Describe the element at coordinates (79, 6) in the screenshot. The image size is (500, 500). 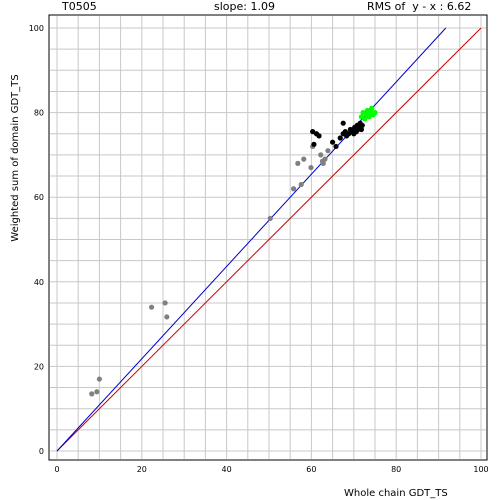
I see `target-id: T0505` at that location.